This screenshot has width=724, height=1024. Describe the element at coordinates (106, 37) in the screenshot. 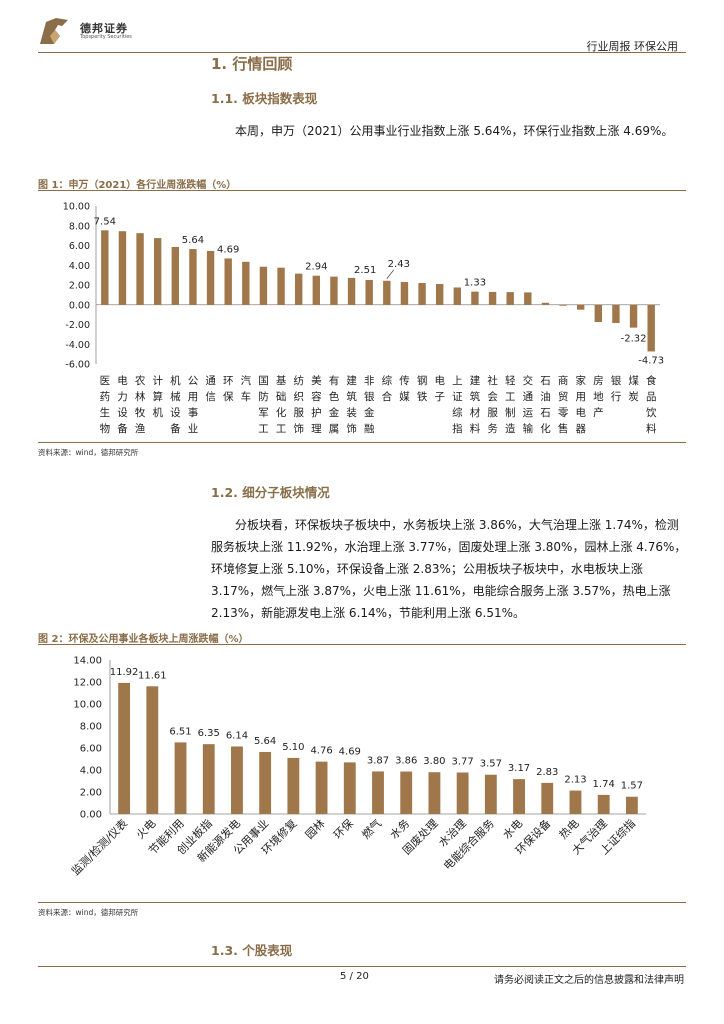

I see `company-name-en: Topsperity Securities` at that location.